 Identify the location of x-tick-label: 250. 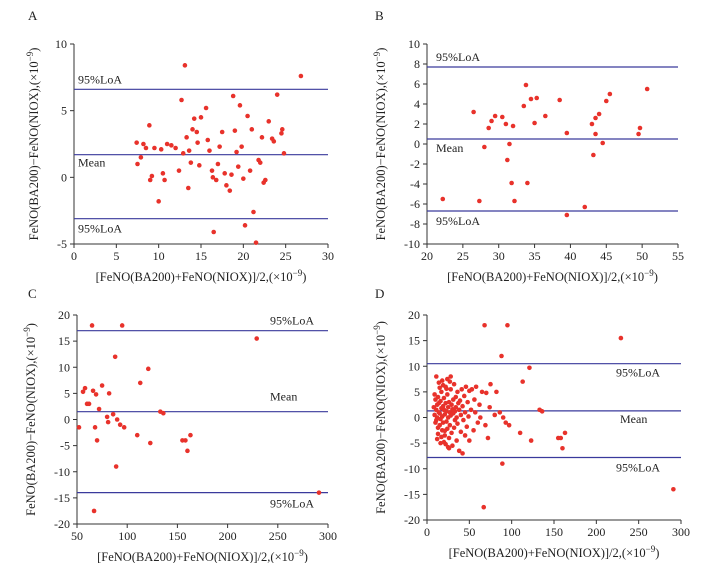
(278, 536).